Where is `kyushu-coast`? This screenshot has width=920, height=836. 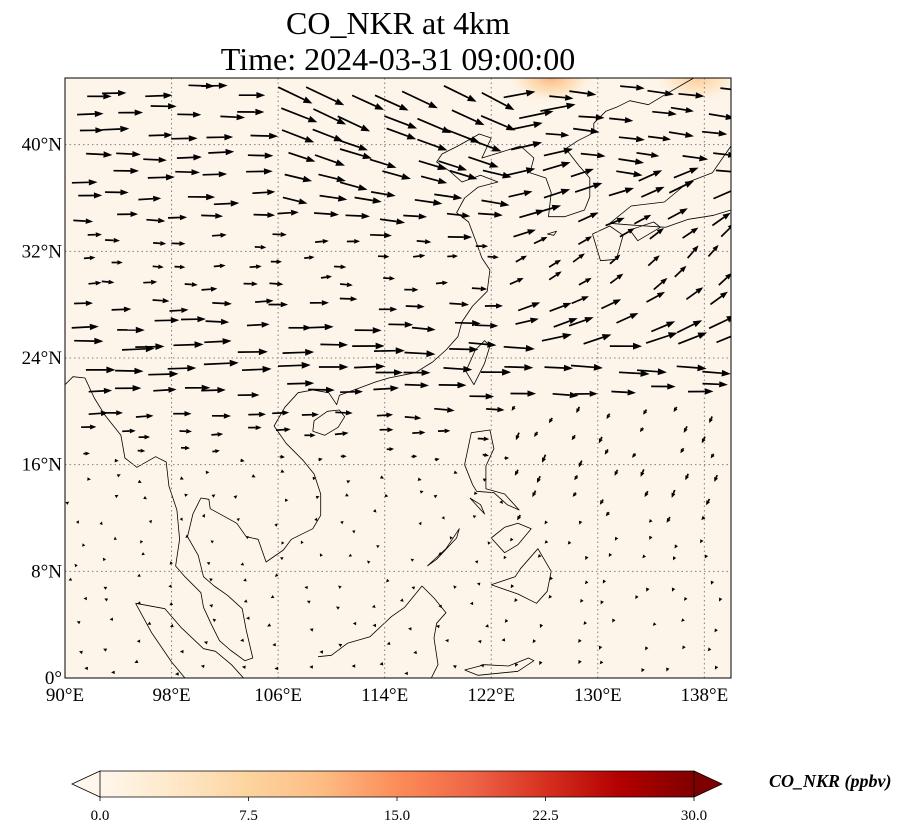 kyushu-coast is located at coordinates (608, 243).